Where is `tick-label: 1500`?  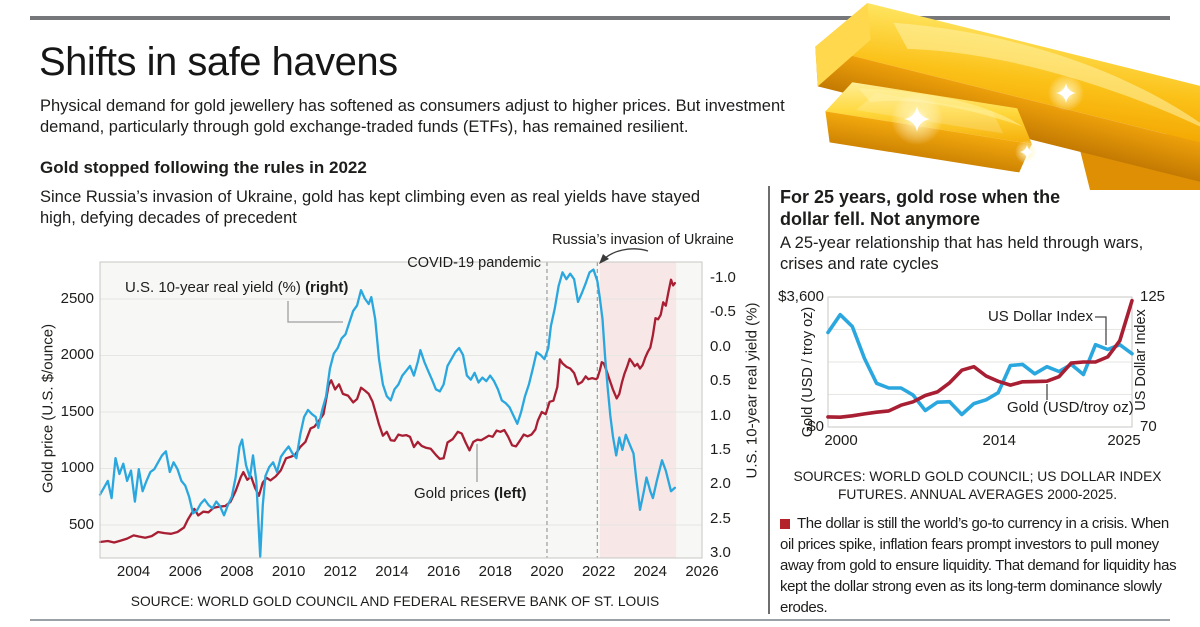
tick-label: 1500 is located at coordinates (77, 411).